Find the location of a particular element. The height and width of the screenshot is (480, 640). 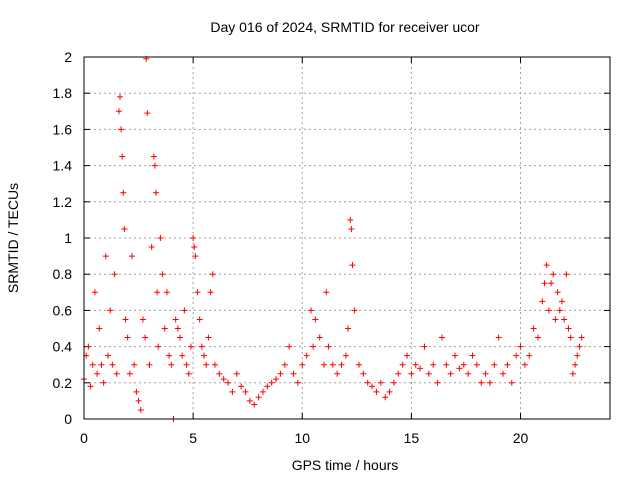

x-tick-label: 20 is located at coordinates (521, 438).